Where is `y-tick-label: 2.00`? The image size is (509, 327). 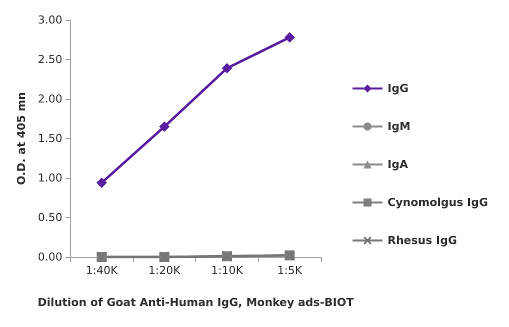
y-tick-label: 2.00 is located at coordinates (50, 99).